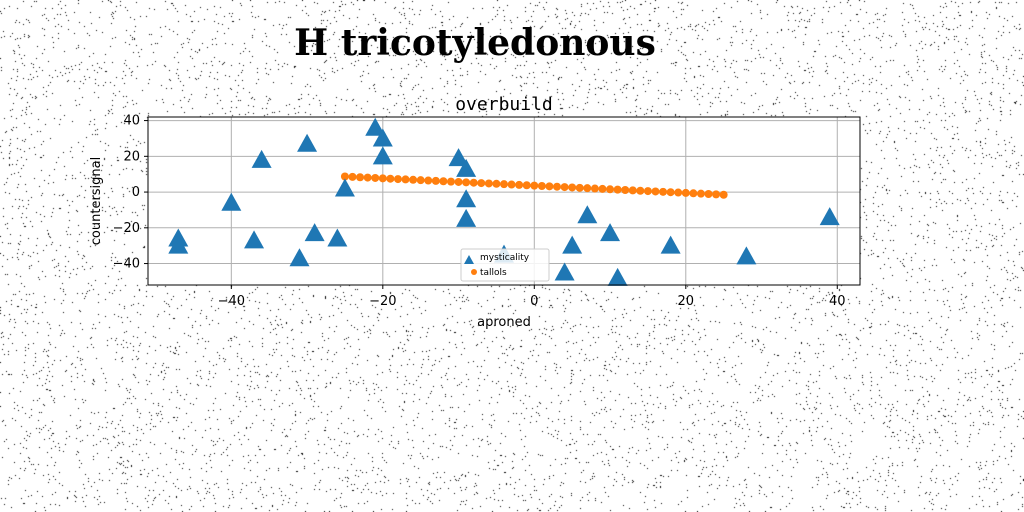 This screenshot has height=512, width=1024. Describe the element at coordinates (474, 272) in the screenshot. I see `legend-marker-tallols` at that location.